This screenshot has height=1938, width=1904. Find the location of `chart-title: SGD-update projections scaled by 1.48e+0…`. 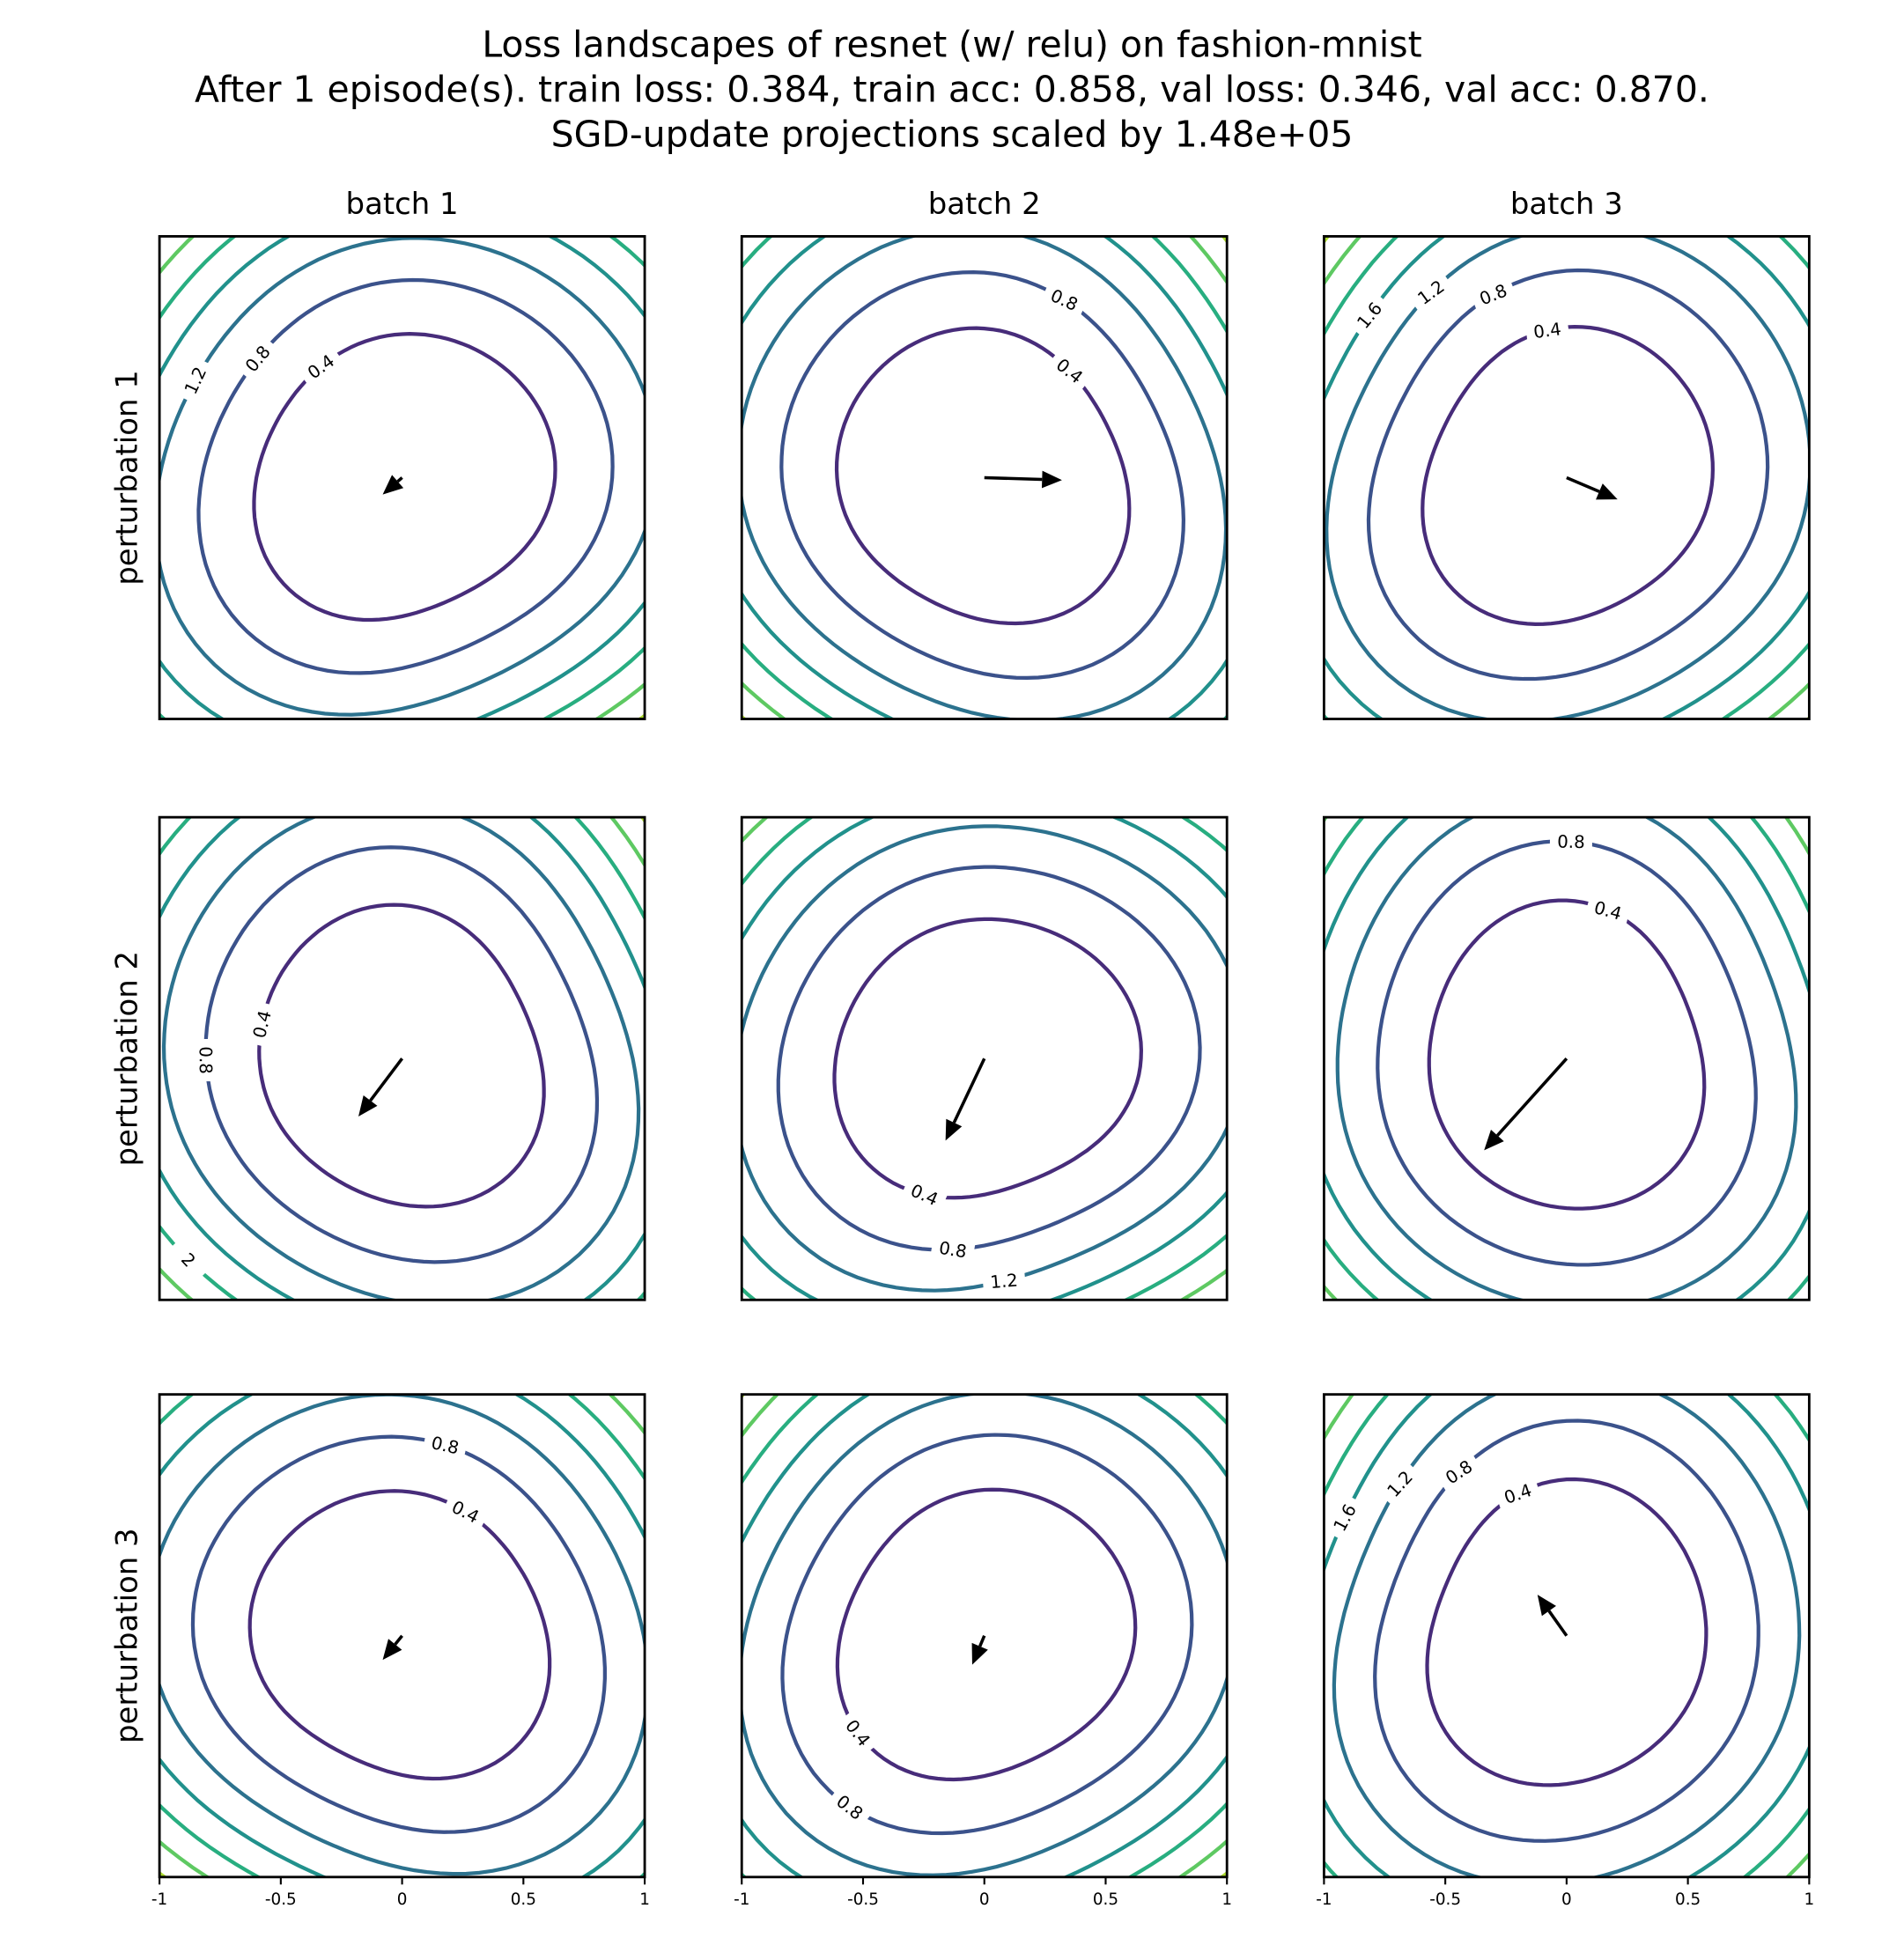

chart-title: SGD-update projections scaled by 1.48e+0… is located at coordinates (952, 134).